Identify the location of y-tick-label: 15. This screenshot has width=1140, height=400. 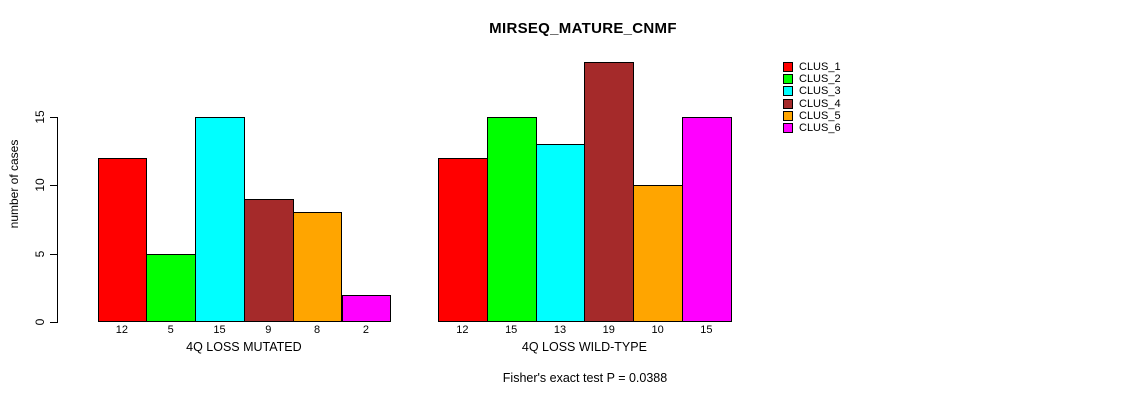
(40, 116).